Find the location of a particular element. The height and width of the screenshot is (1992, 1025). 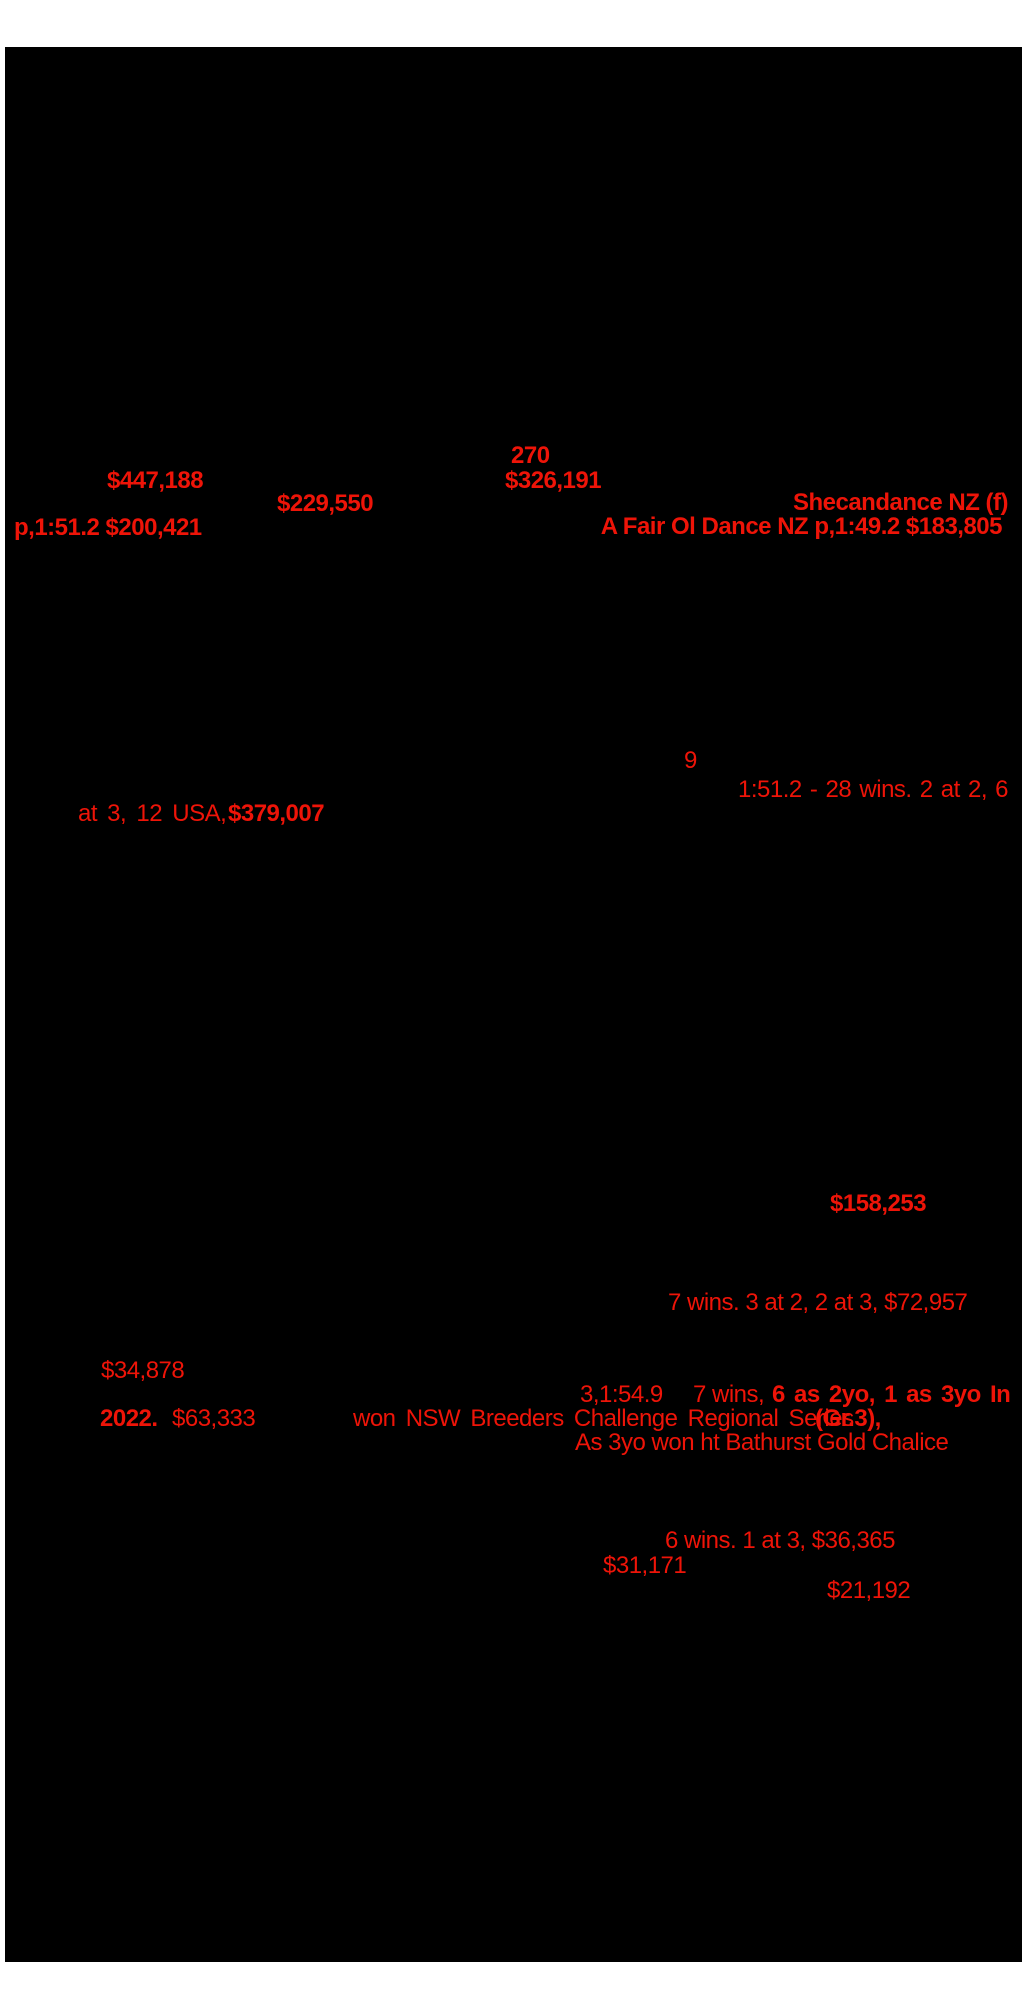

progeny-time-record: 3,1:54.9 is located at coordinates (621, 1394).